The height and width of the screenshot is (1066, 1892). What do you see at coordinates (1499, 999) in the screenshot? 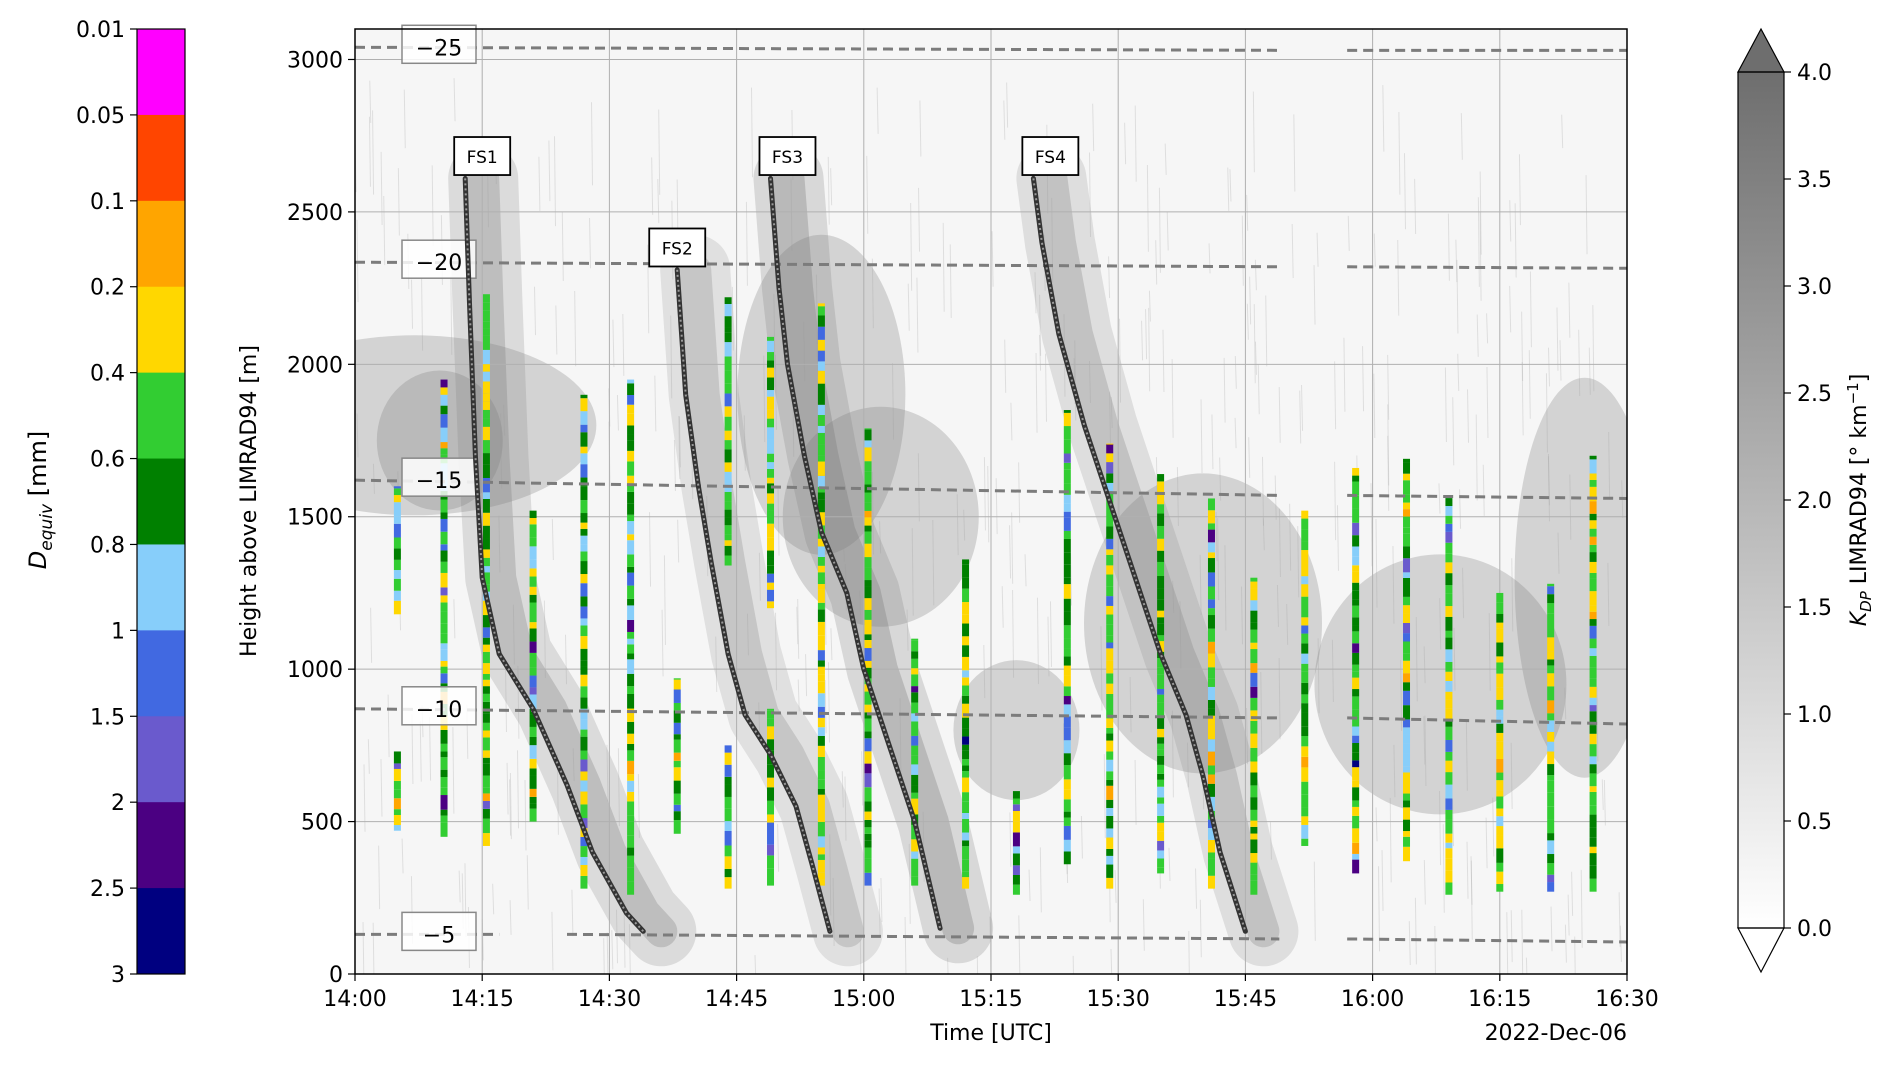
I see `x-tick-label: 16:15` at bounding box center [1499, 999].